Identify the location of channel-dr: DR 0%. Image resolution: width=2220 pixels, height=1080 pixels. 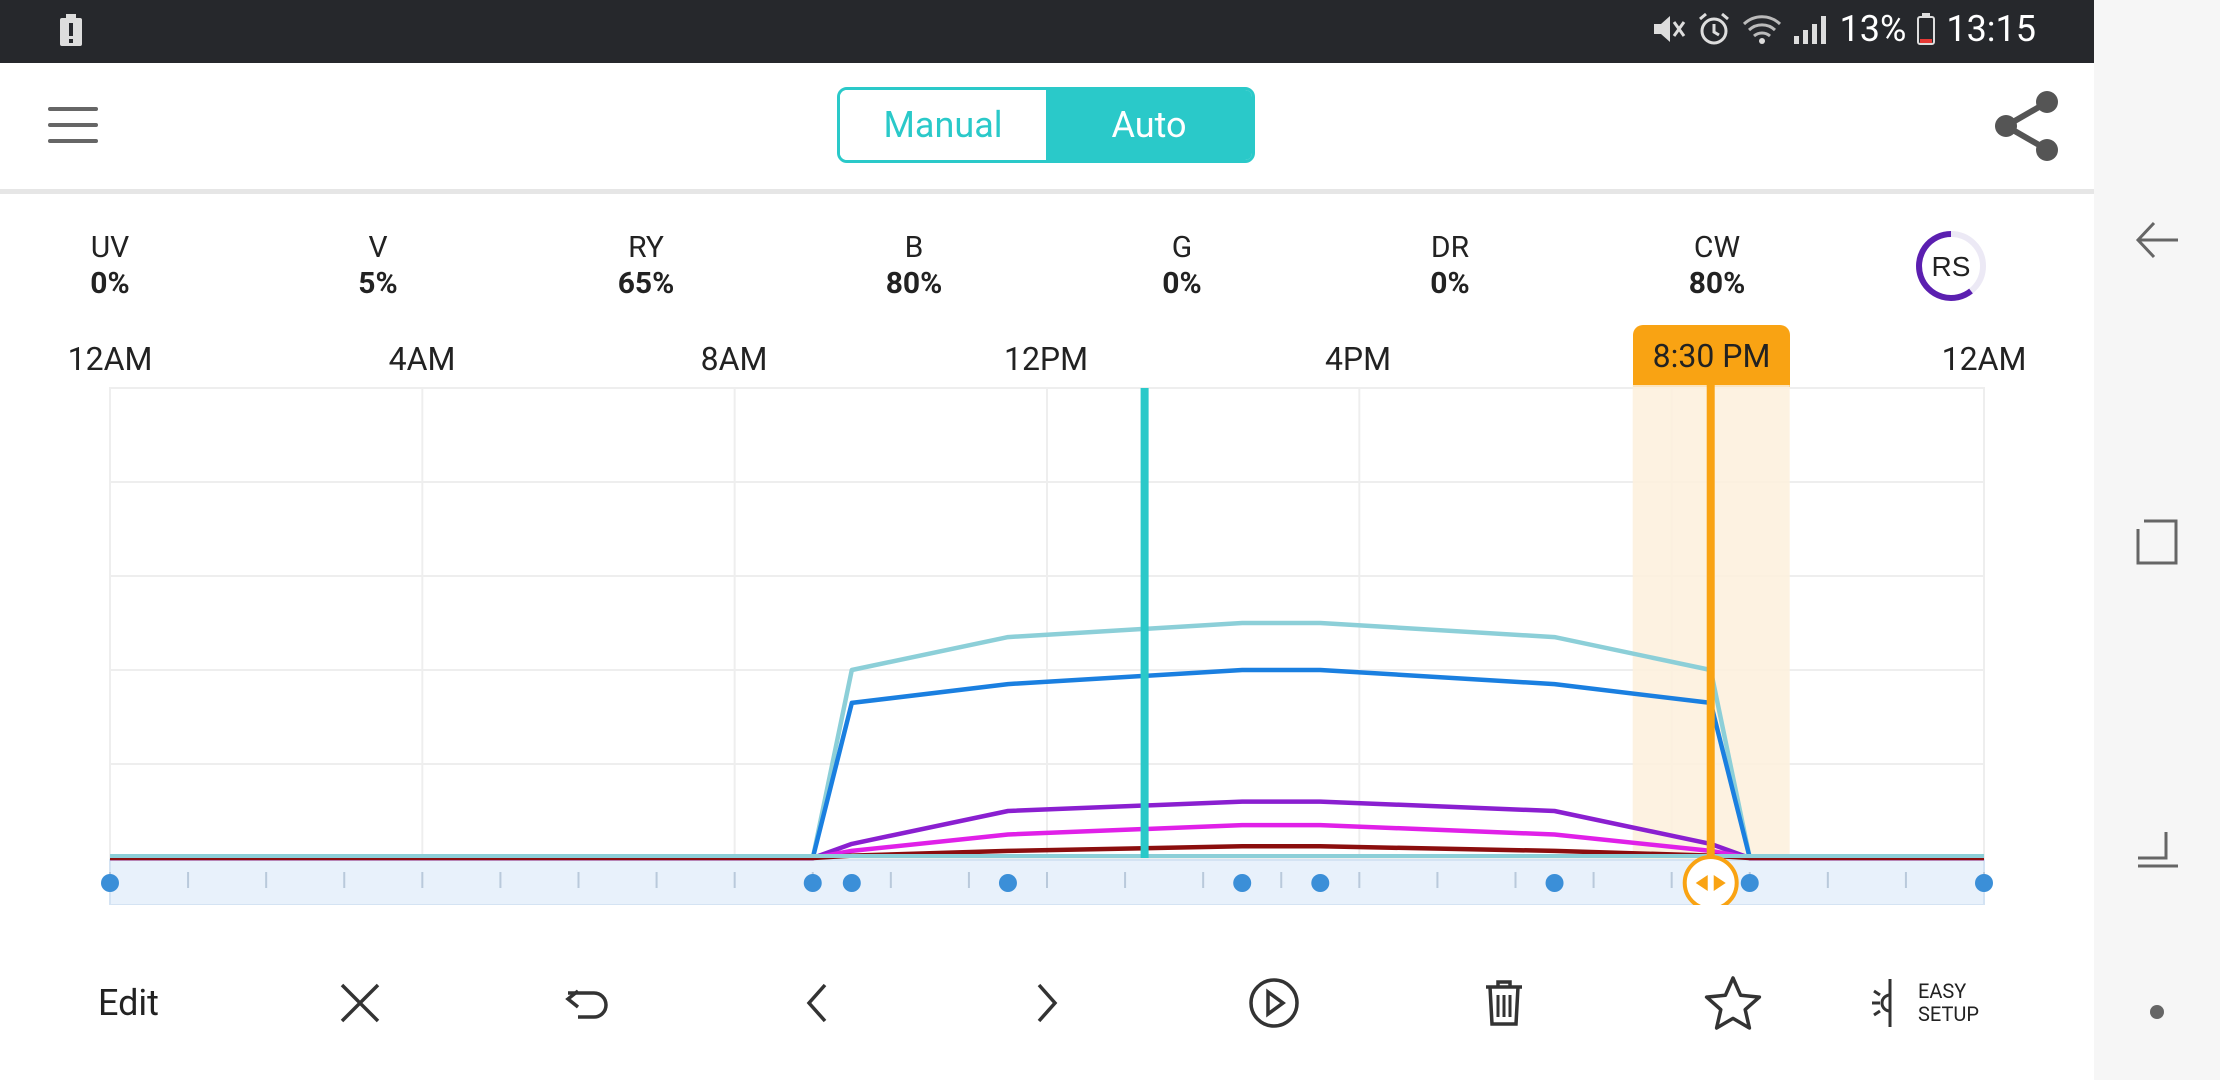
(1450, 266).